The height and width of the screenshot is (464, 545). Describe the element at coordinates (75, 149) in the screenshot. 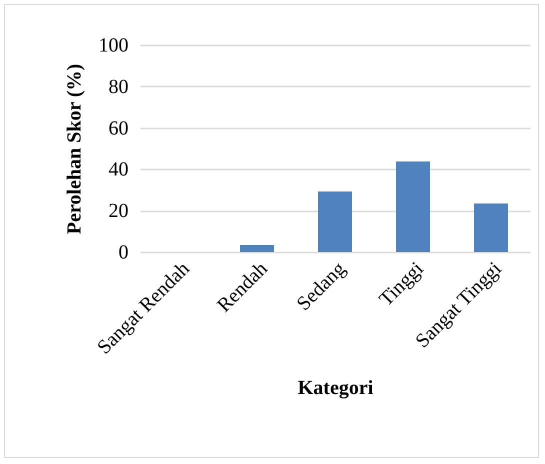

I see `y-axis-title: Perolehan Skor (%)` at that location.